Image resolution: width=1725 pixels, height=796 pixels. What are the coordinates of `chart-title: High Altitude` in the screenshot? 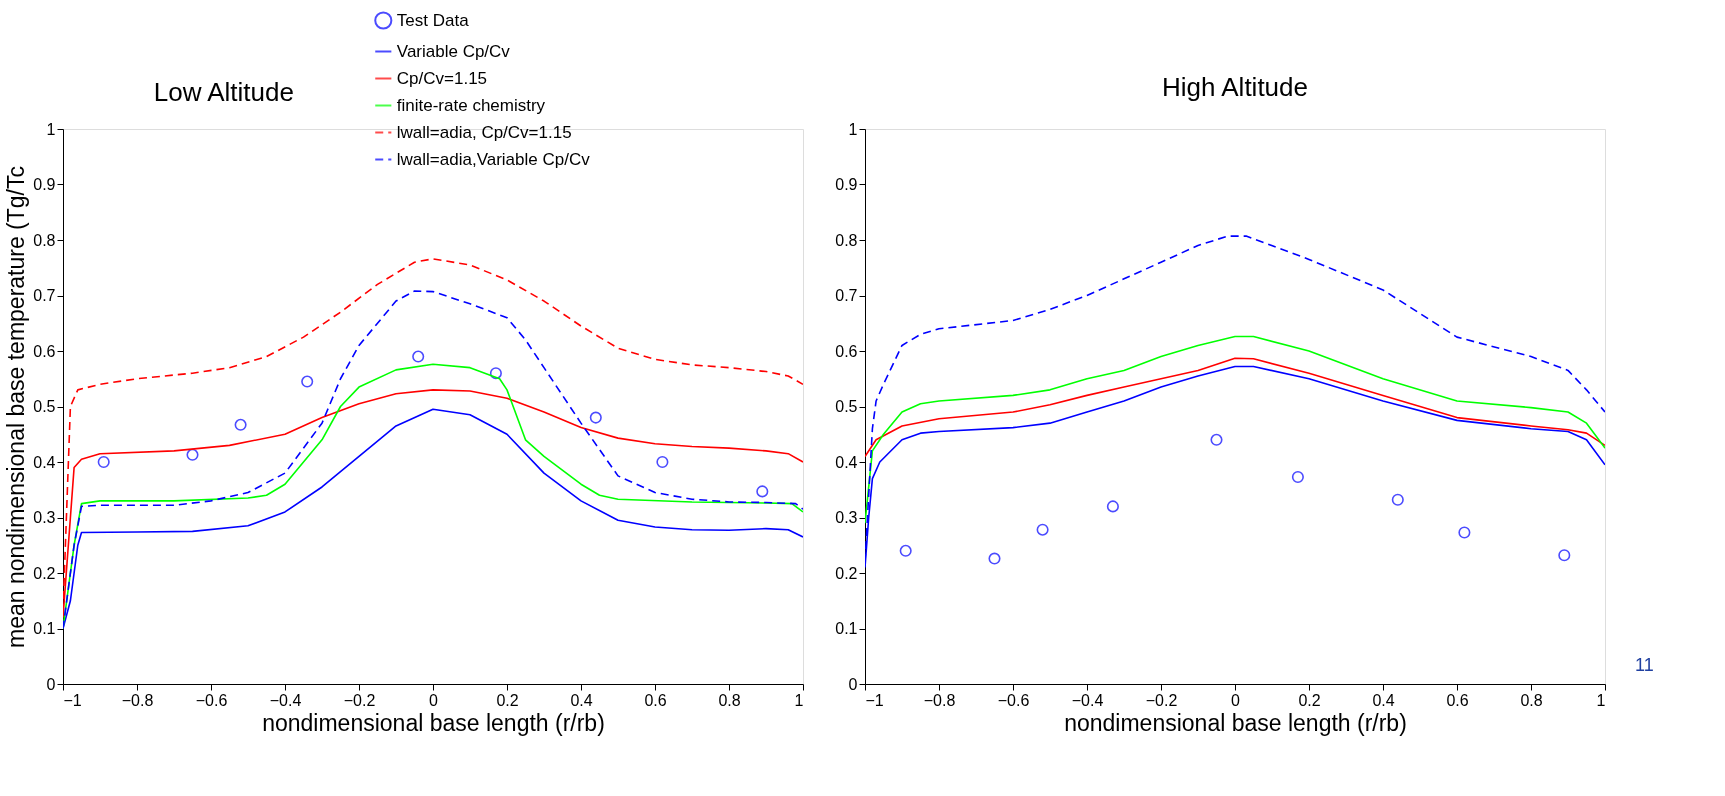 It's located at (1235, 87).